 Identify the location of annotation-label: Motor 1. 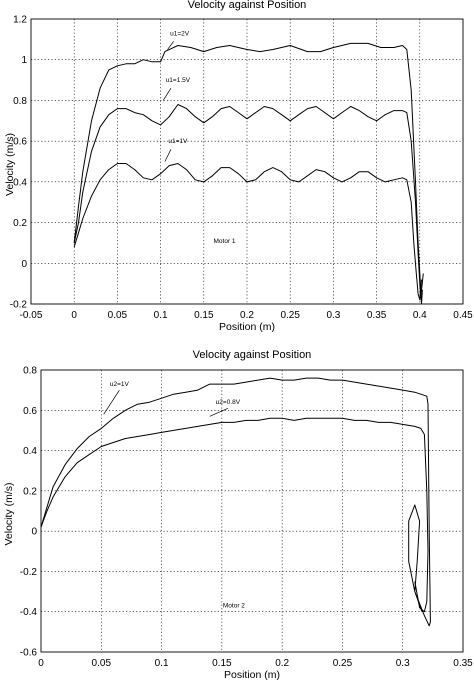
(225, 241).